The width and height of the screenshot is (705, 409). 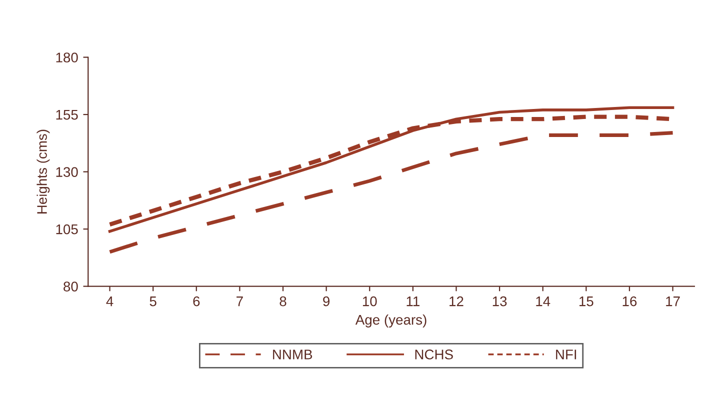 I want to click on y-axis-title: Heights (cms), so click(x=43, y=172).